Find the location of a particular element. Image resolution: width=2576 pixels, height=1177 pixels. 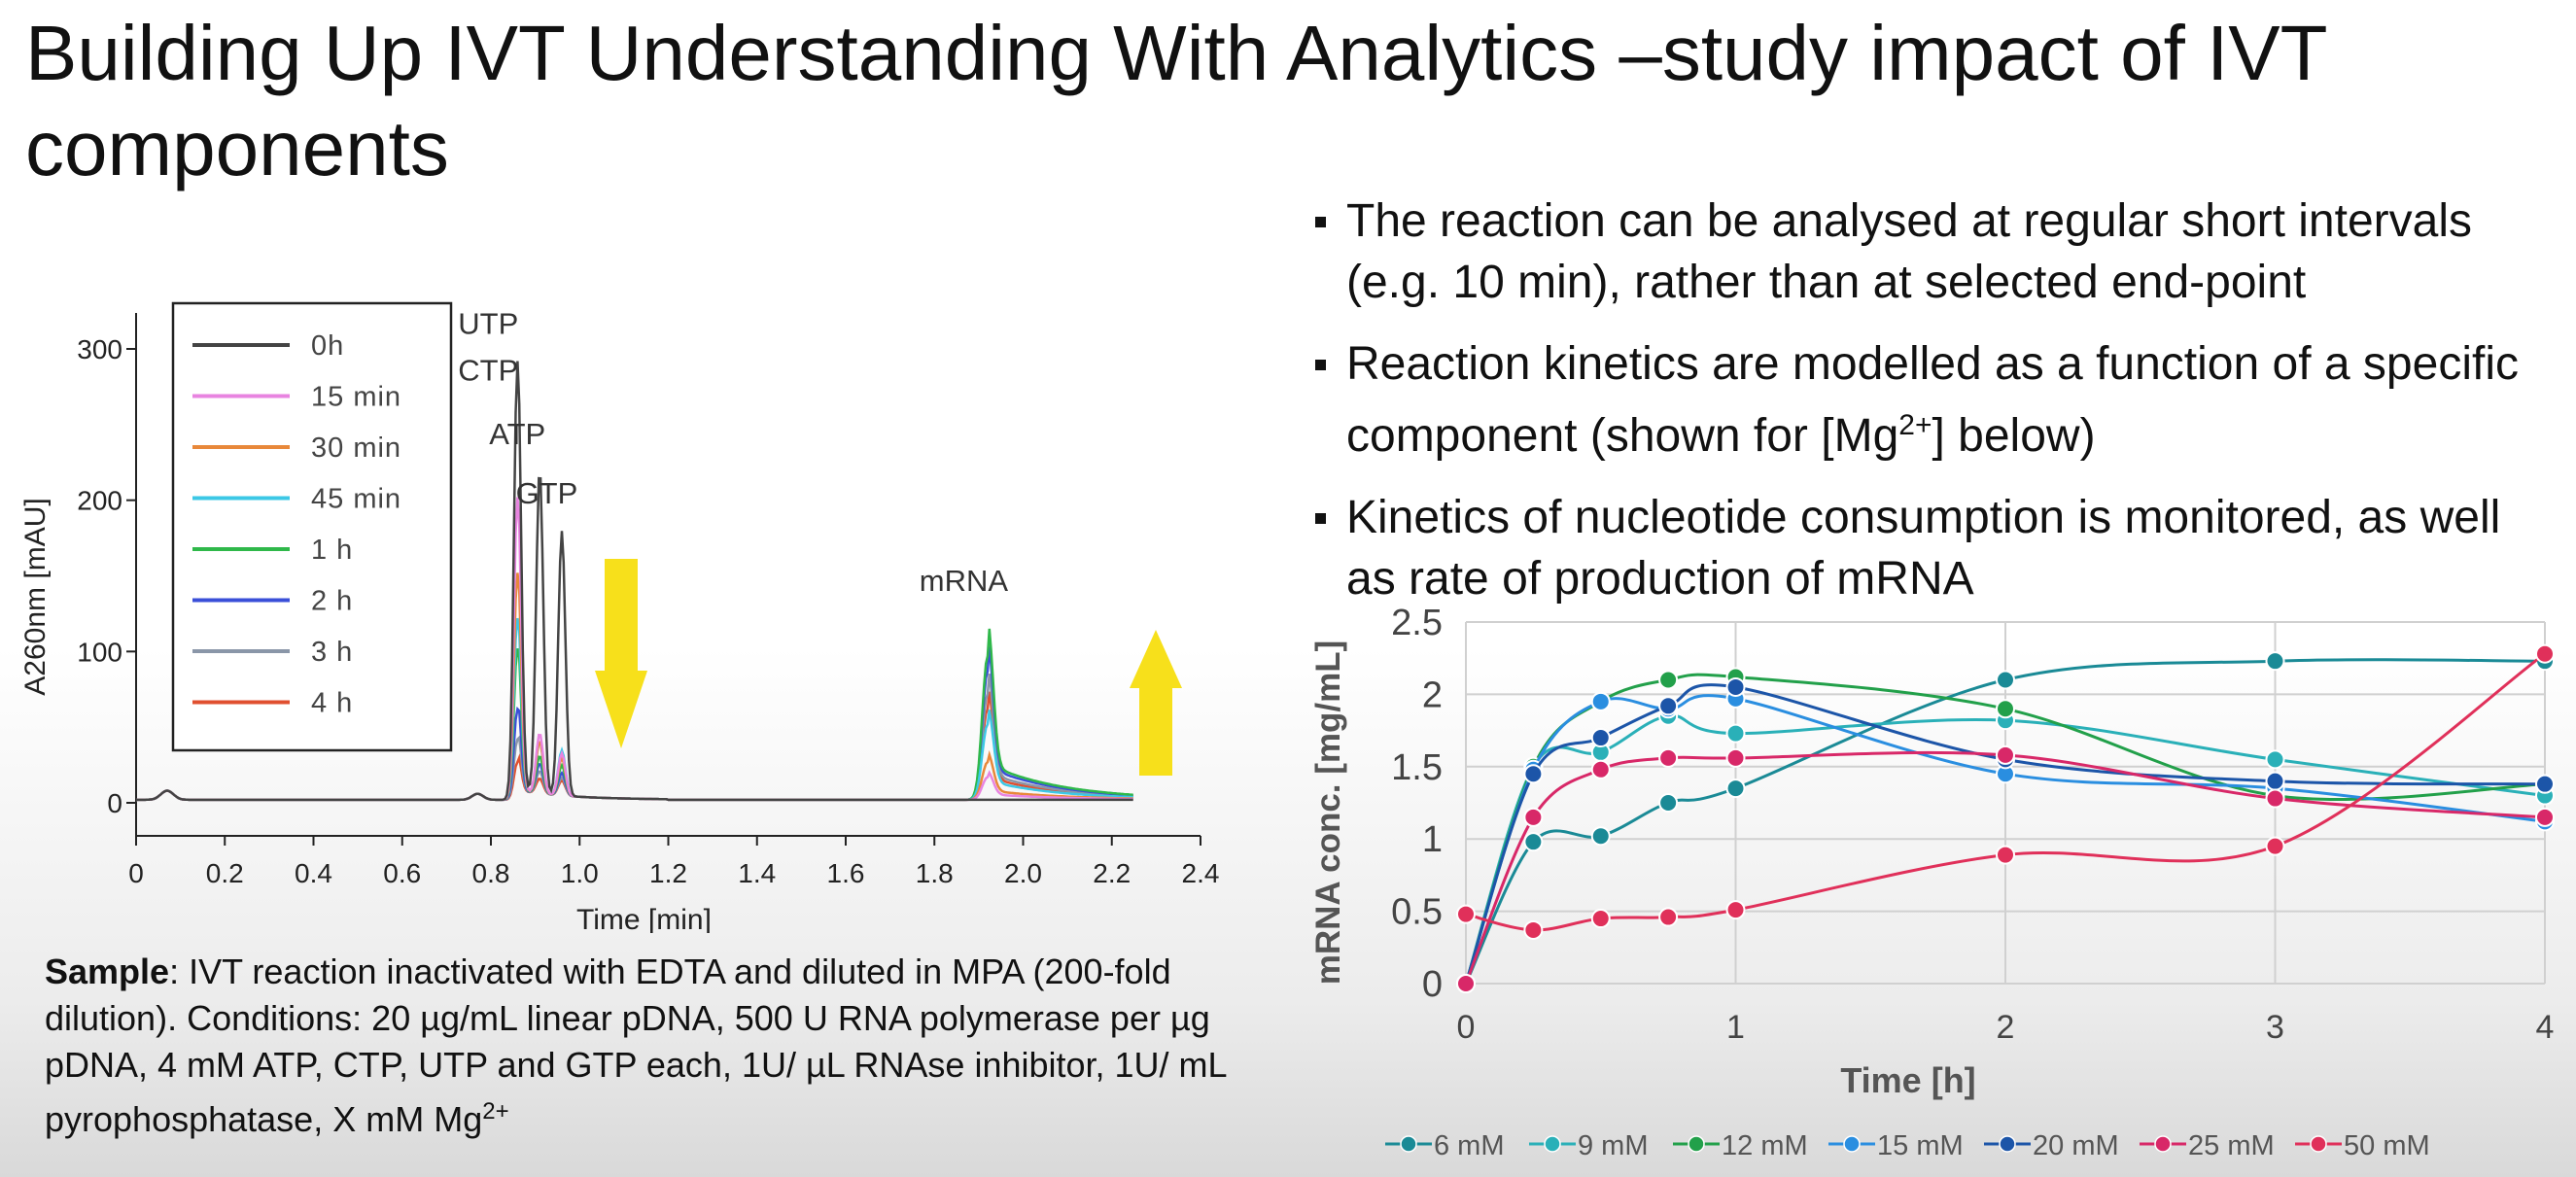

peak-label: CTP is located at coordinates (488, 371).